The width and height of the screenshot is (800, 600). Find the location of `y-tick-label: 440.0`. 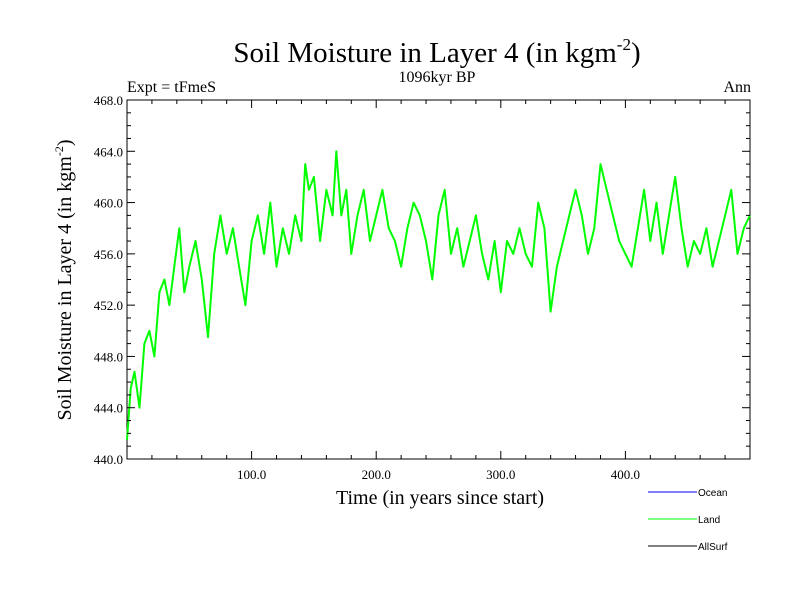

y-tick-label: 440.0 is located at coordinates (108, 459).